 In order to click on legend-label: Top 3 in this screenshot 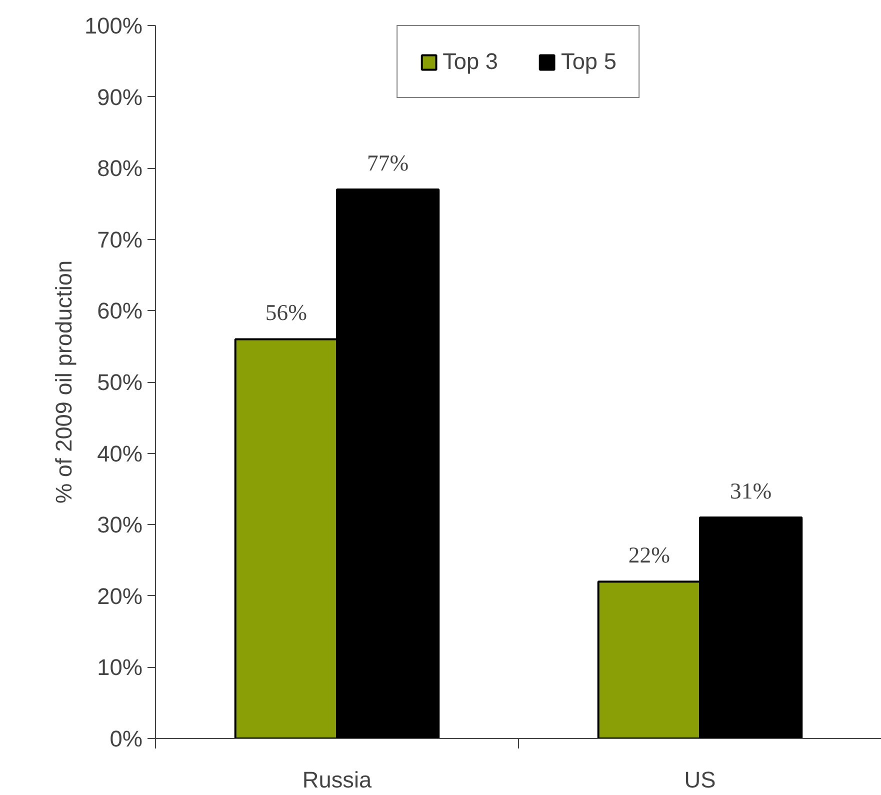, I will do `click(470, 61)`.